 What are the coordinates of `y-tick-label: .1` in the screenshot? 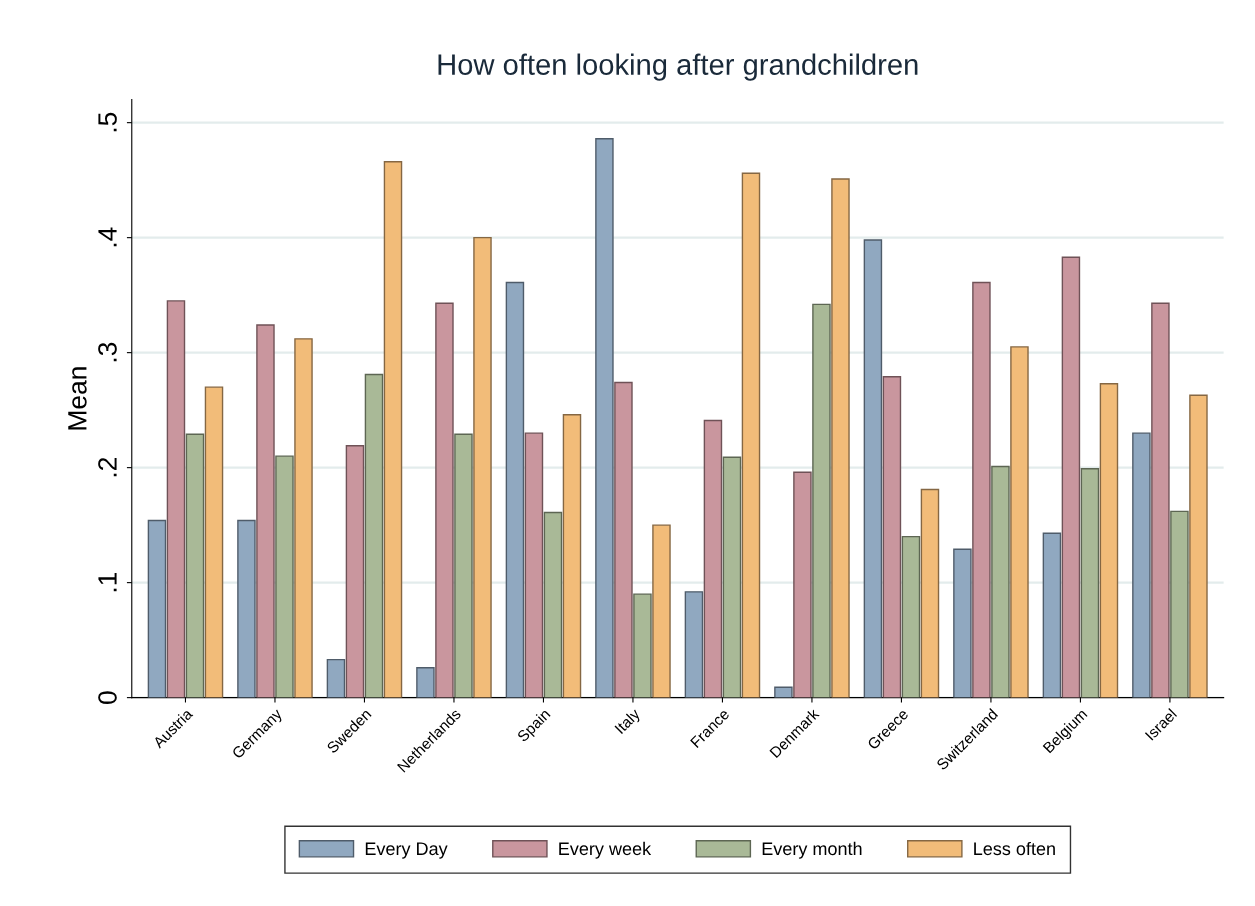 It's located at (107, 582).